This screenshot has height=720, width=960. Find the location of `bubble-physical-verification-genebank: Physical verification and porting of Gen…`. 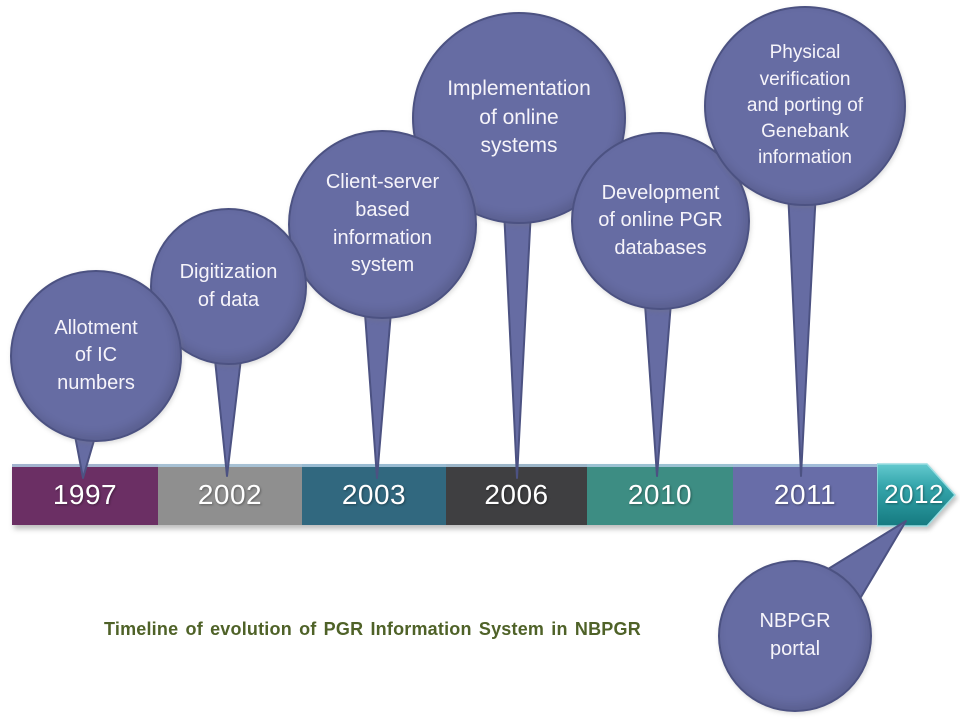

bubble-physical-verification-genebank: Physical verification and porting of Gen… is located at coordinates (805, 106).